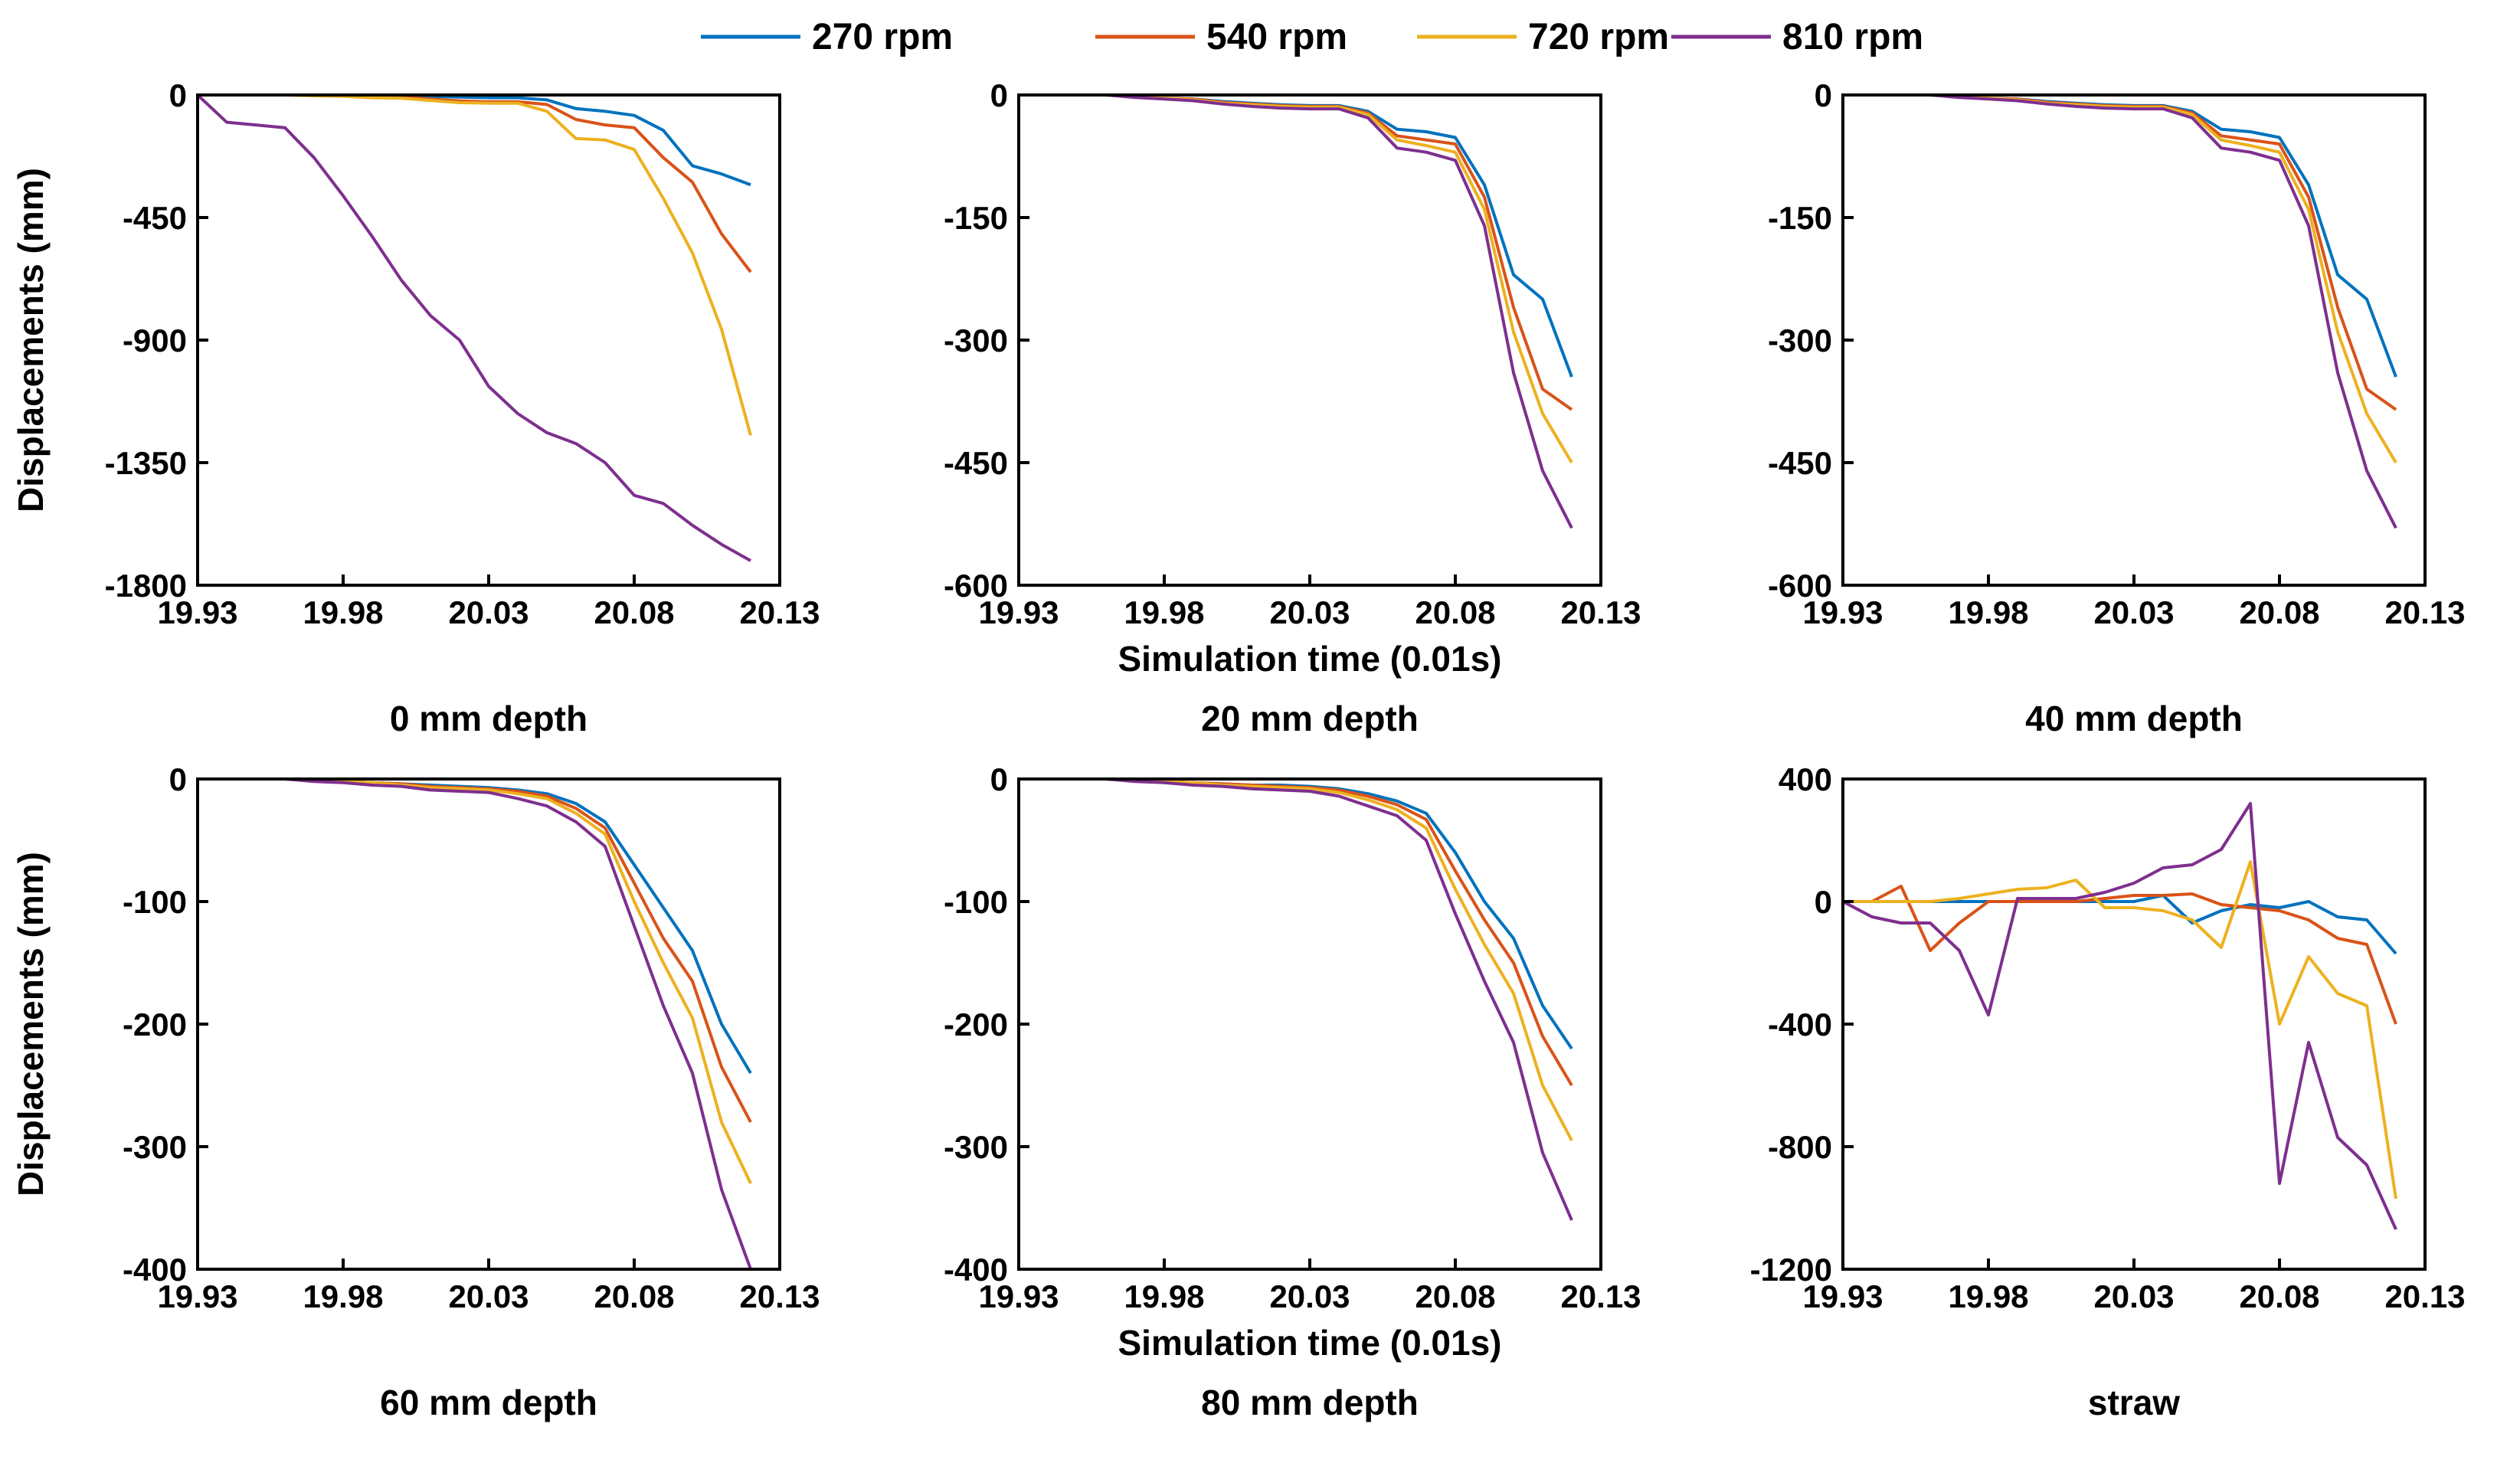  What do you see at coordinates (882, 37) in the screenshot?
I see `legend-label-0: 270 rpm` at bounding box center [882, 37].